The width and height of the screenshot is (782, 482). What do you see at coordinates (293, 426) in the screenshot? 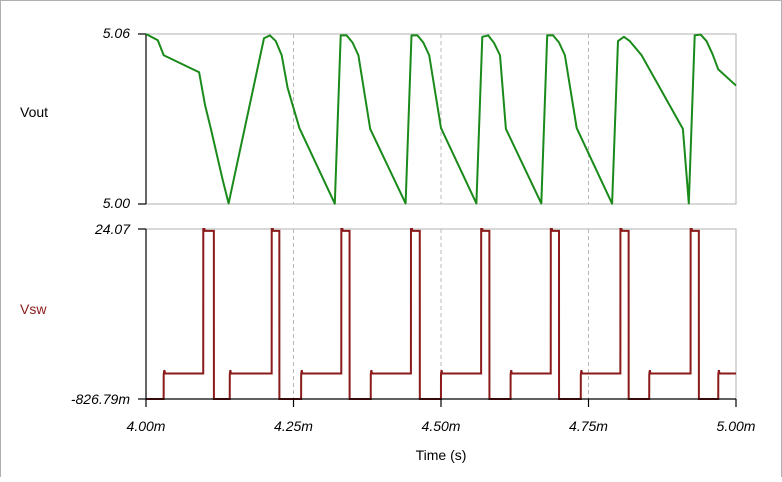
I see `x-tick-label-1: 4.25m` at bounding box center [293, 426].